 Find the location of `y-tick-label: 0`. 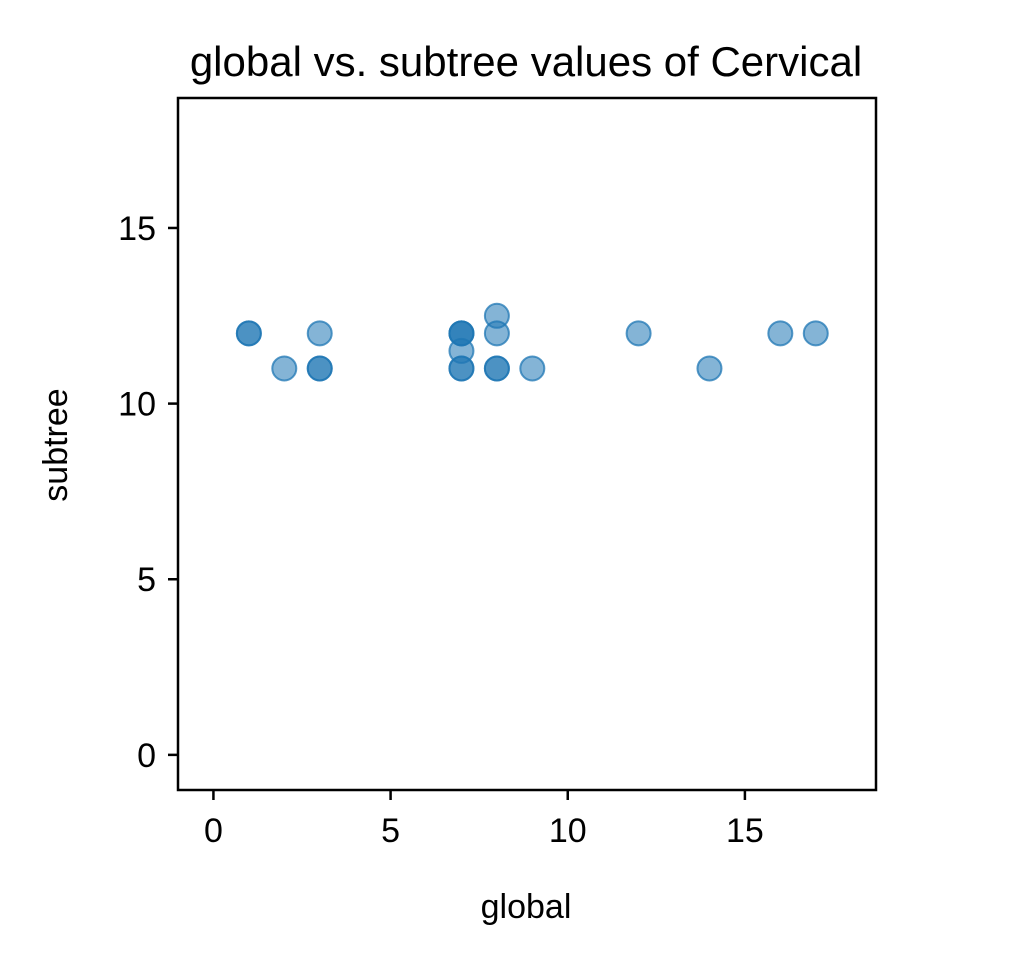

y-tick-label: 0 is located at coordinates (146, 756).